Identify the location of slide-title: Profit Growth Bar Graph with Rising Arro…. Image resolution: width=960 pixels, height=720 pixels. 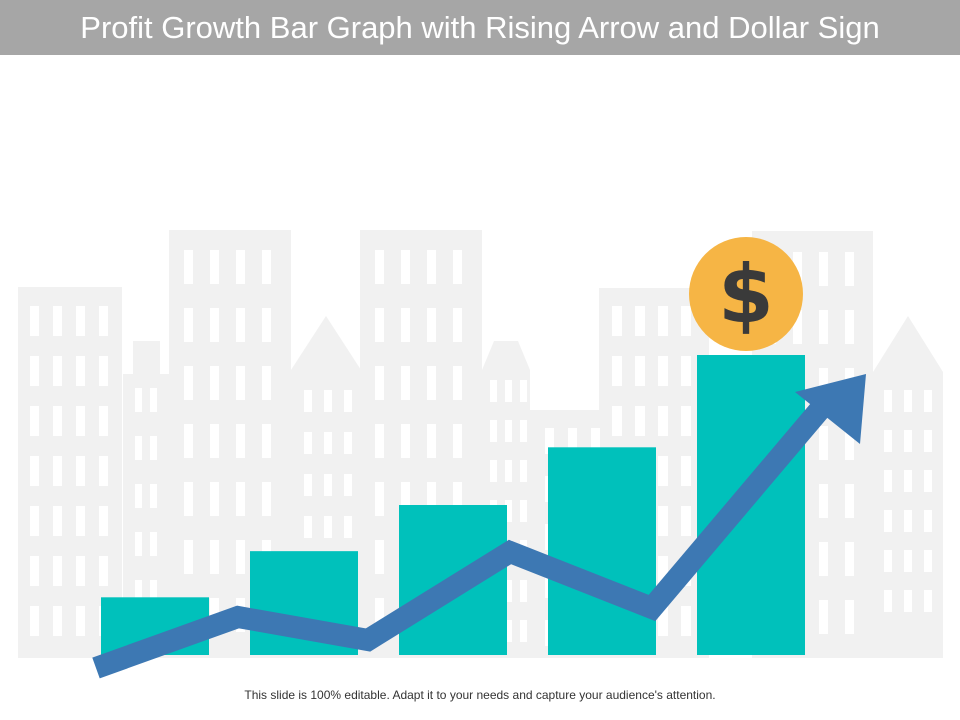
(480, 27).